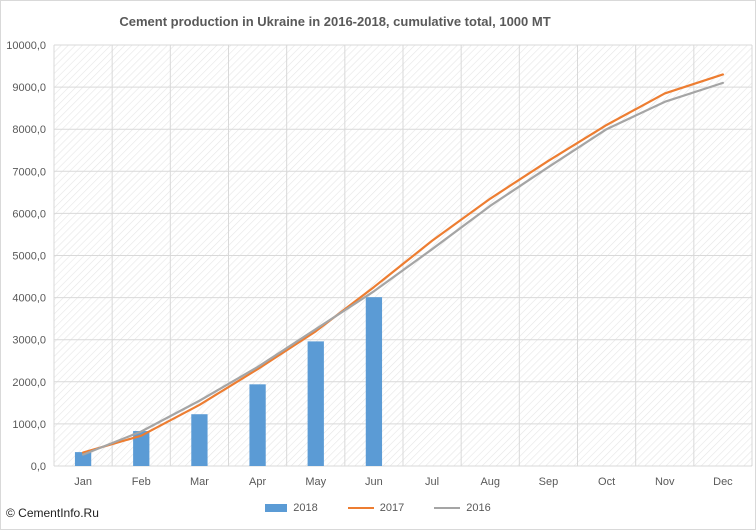 The height and width of the screenshot is (530, 756). What do you see at coordinates (665, 482) in the screenshot?
I see `x-tick-label: Nov` at bounding box center [665, 482].